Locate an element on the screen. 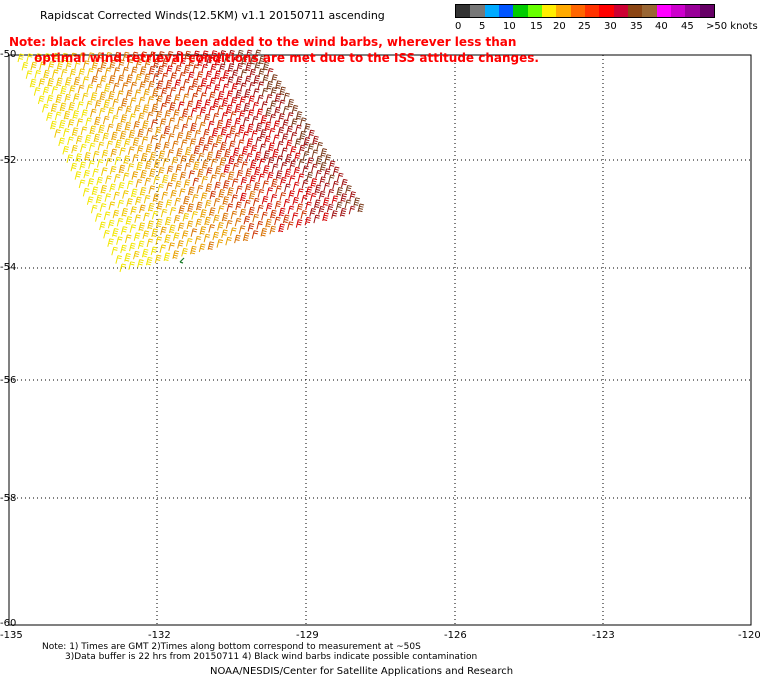 The width and height of the screenshot is (760, 688). colorbar-label: 30 is located at coordinates (610, 26).